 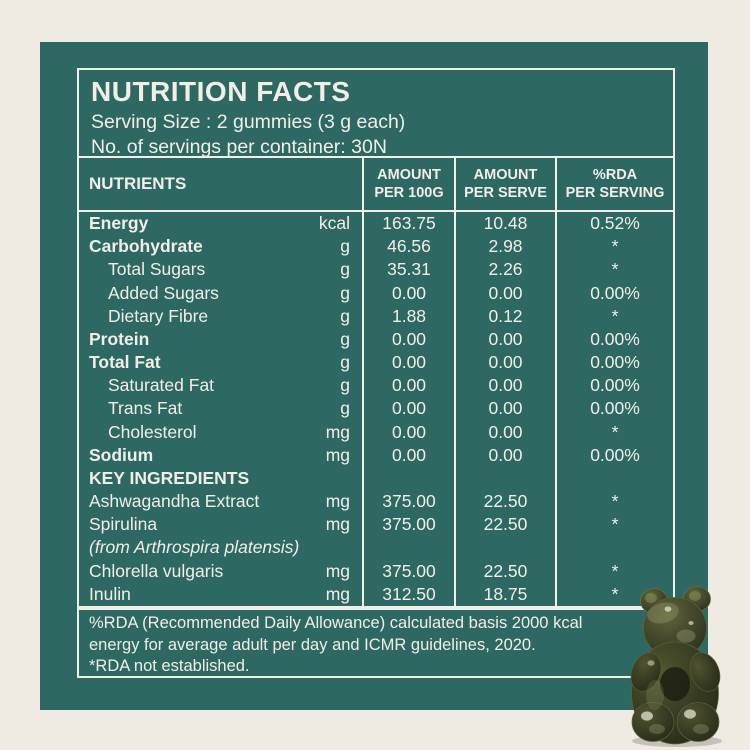 I want to click on nutrient-name: Total Fat, so click(x=125, y=362).